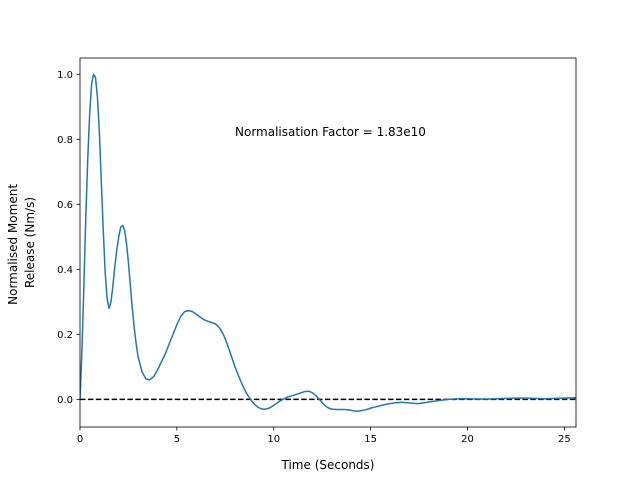  What do you see at coordinates (13, 244) in the screenshot?
I see `y-axis-label-line-1: Normalised Moment` at bounding box center [13, 244].